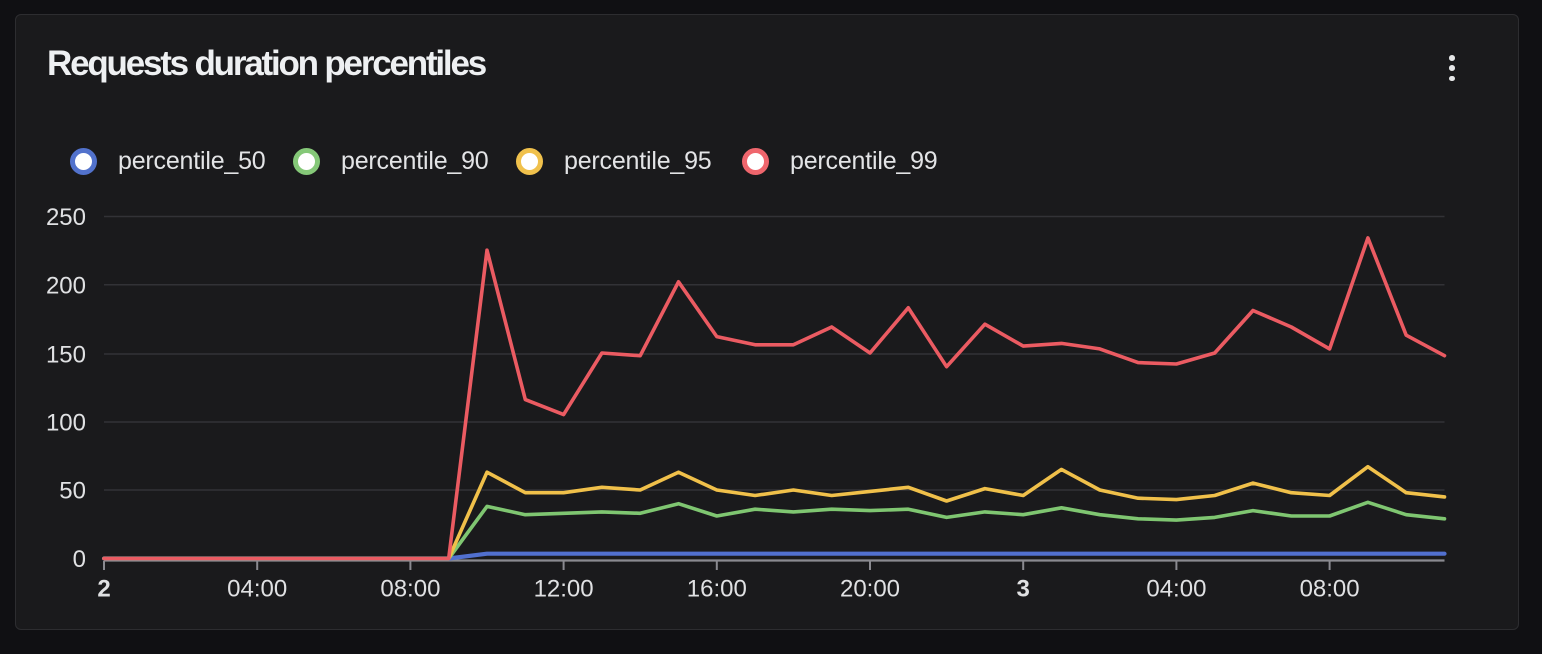 The height and width of the screenshot is (654, 1542). I want to click on svg-text: 2, so click(103, 589).